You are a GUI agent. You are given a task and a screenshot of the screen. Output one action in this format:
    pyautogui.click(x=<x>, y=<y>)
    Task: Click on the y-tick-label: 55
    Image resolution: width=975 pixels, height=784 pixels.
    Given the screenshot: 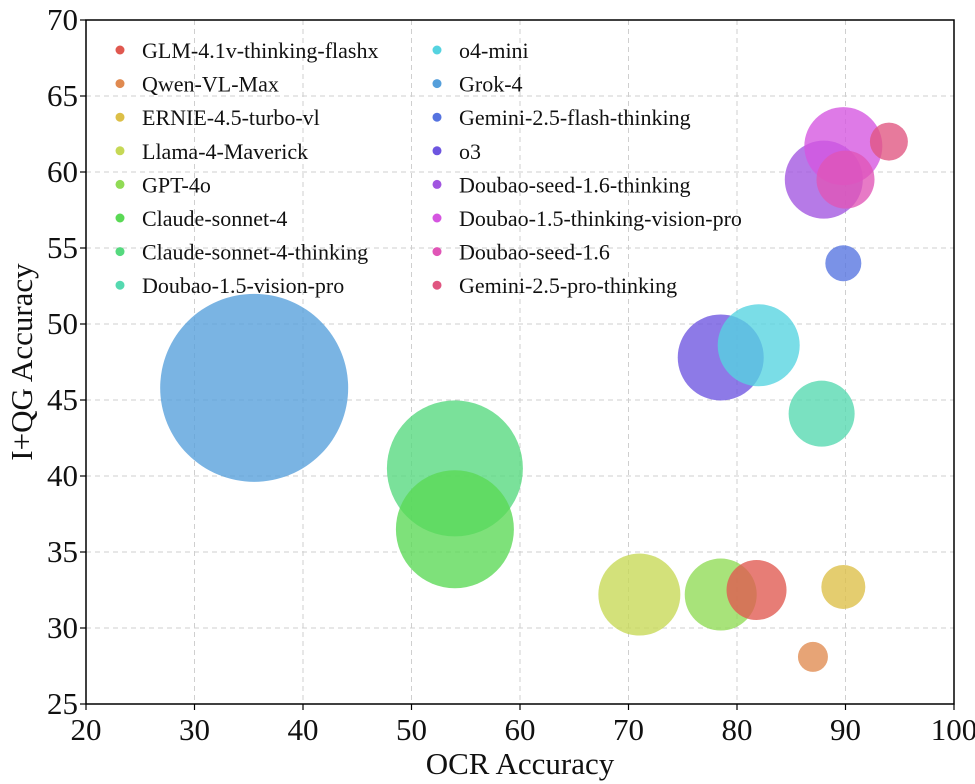 What is the action you would take?
    pyautogui.click(x=62, y=247)
    